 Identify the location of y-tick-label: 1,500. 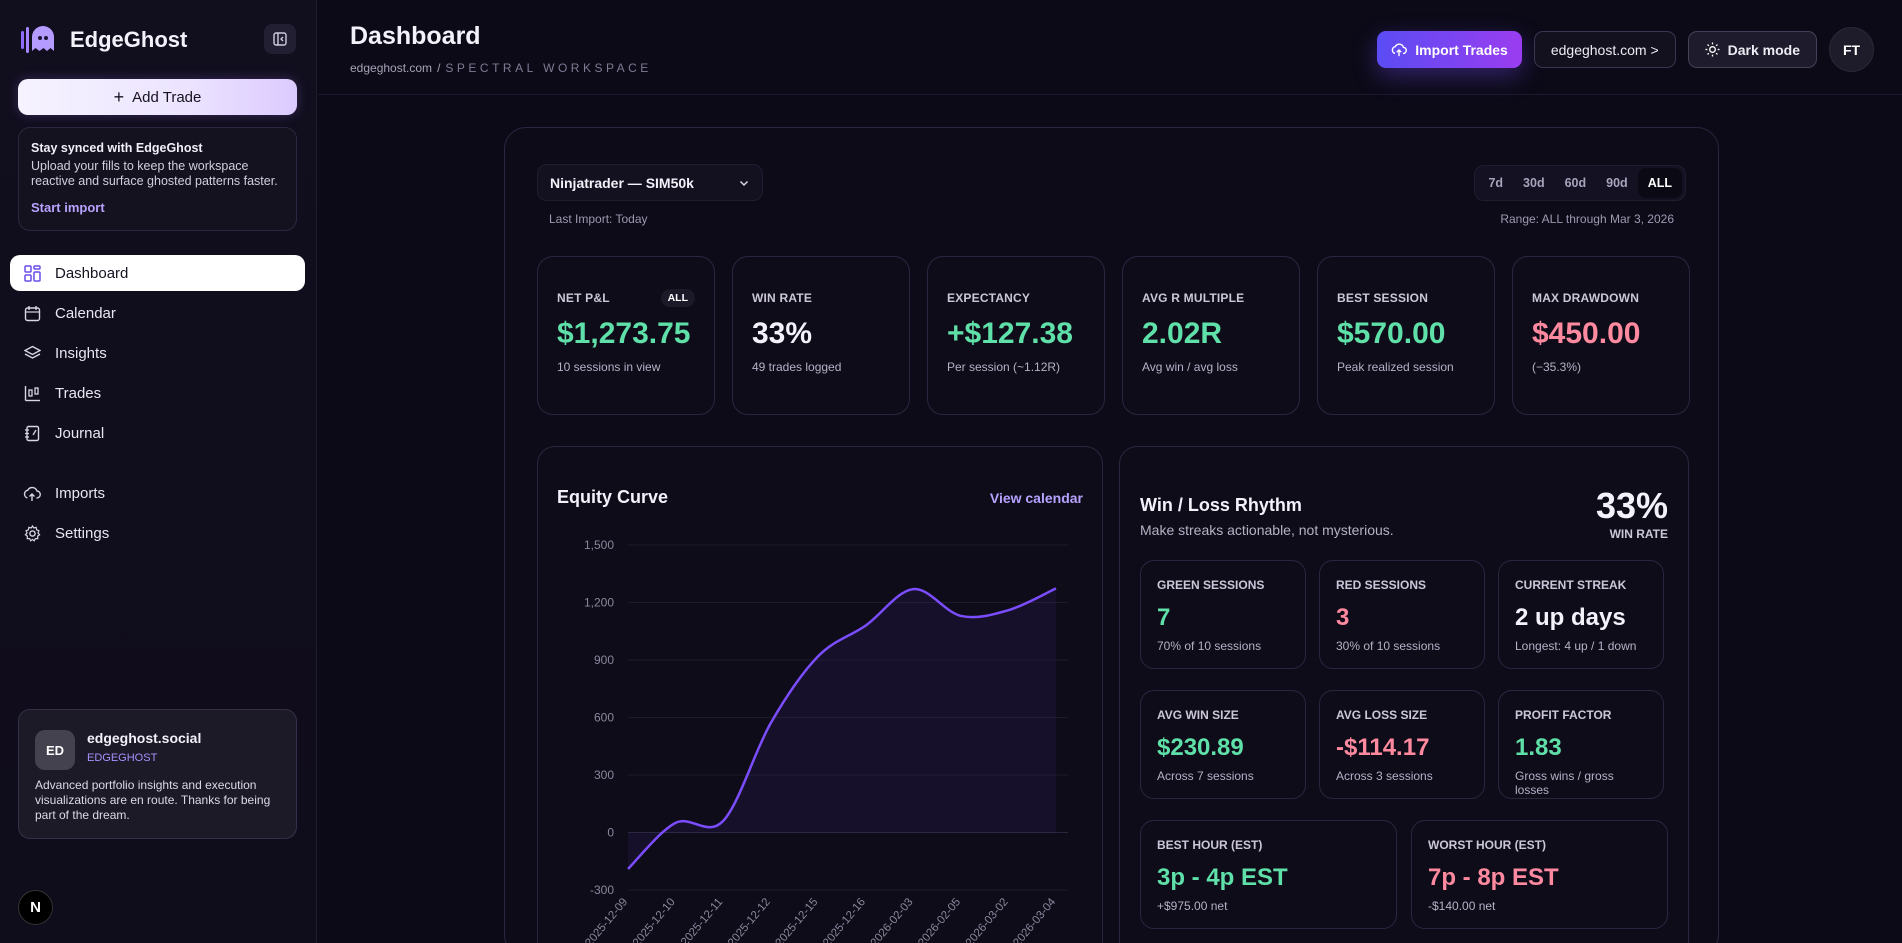
(599, 545).